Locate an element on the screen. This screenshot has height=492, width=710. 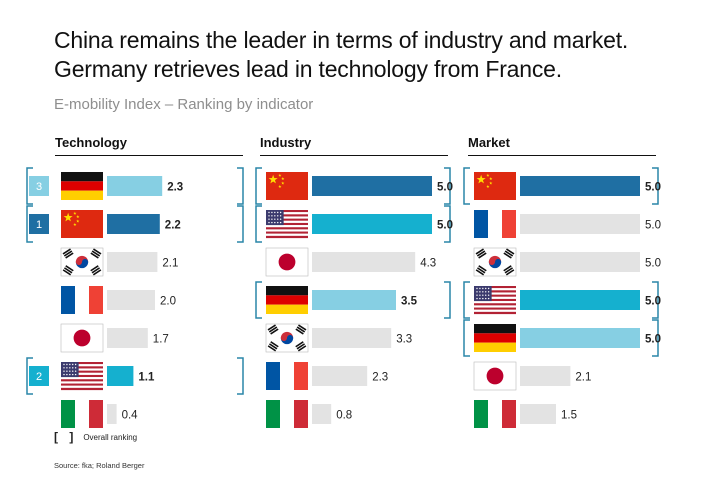
industry-flag-italy is located at coordinates (287, 414).